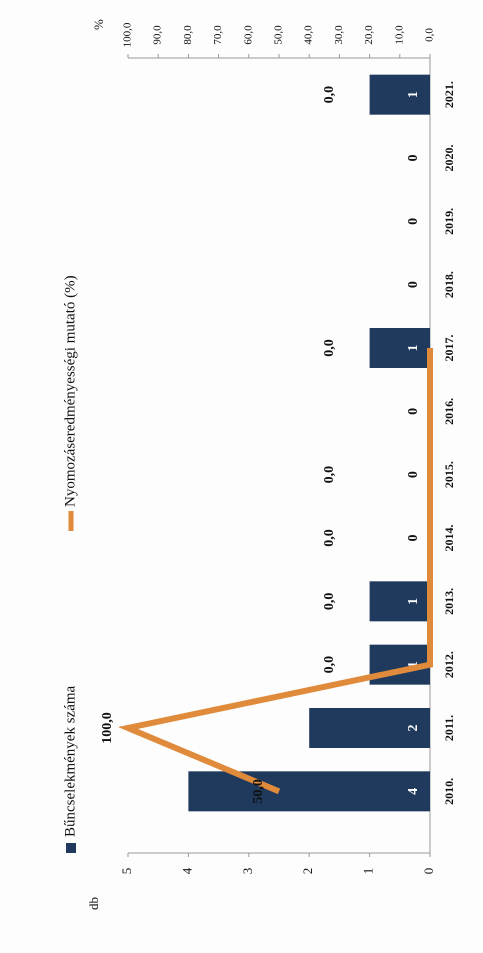 The width and height of the screenshot is (483, 953). What do you see at coordinates (449, 791) in the screenshot?
I see `x-tick-label: 2010.` at bounding box center [449, 791].